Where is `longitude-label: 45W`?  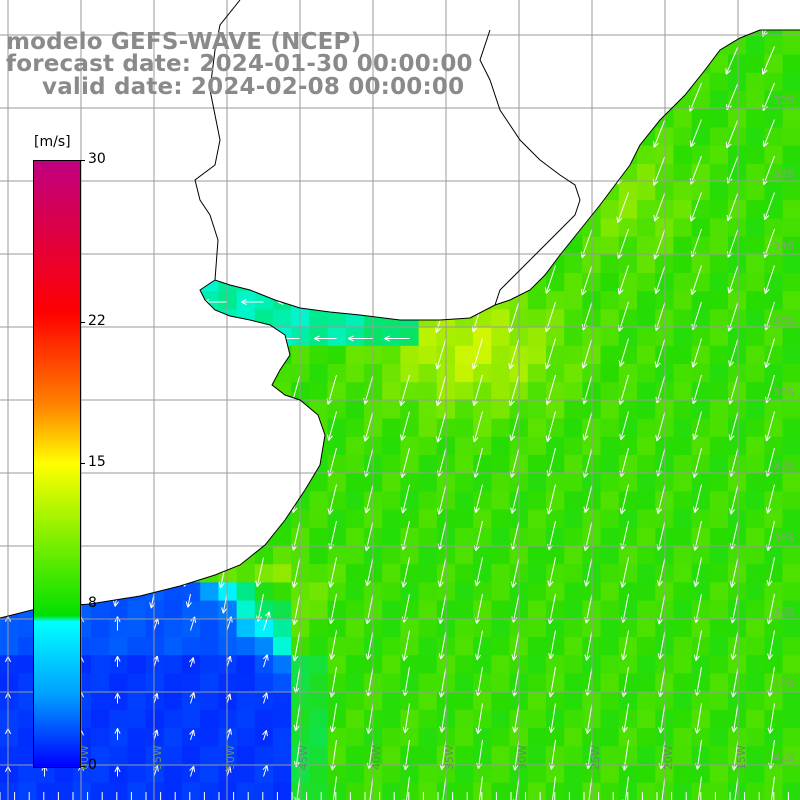 longitude-label: 45W is located at coordinates (303, 757).